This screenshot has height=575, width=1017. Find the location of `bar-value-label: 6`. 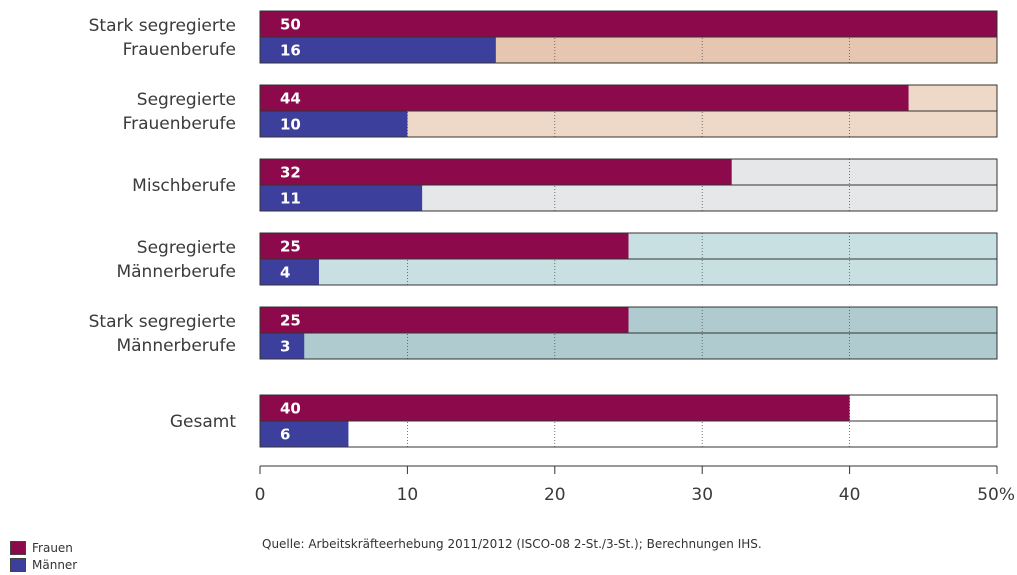

bar-value-label: 6 is located at coordinates (285, 435).